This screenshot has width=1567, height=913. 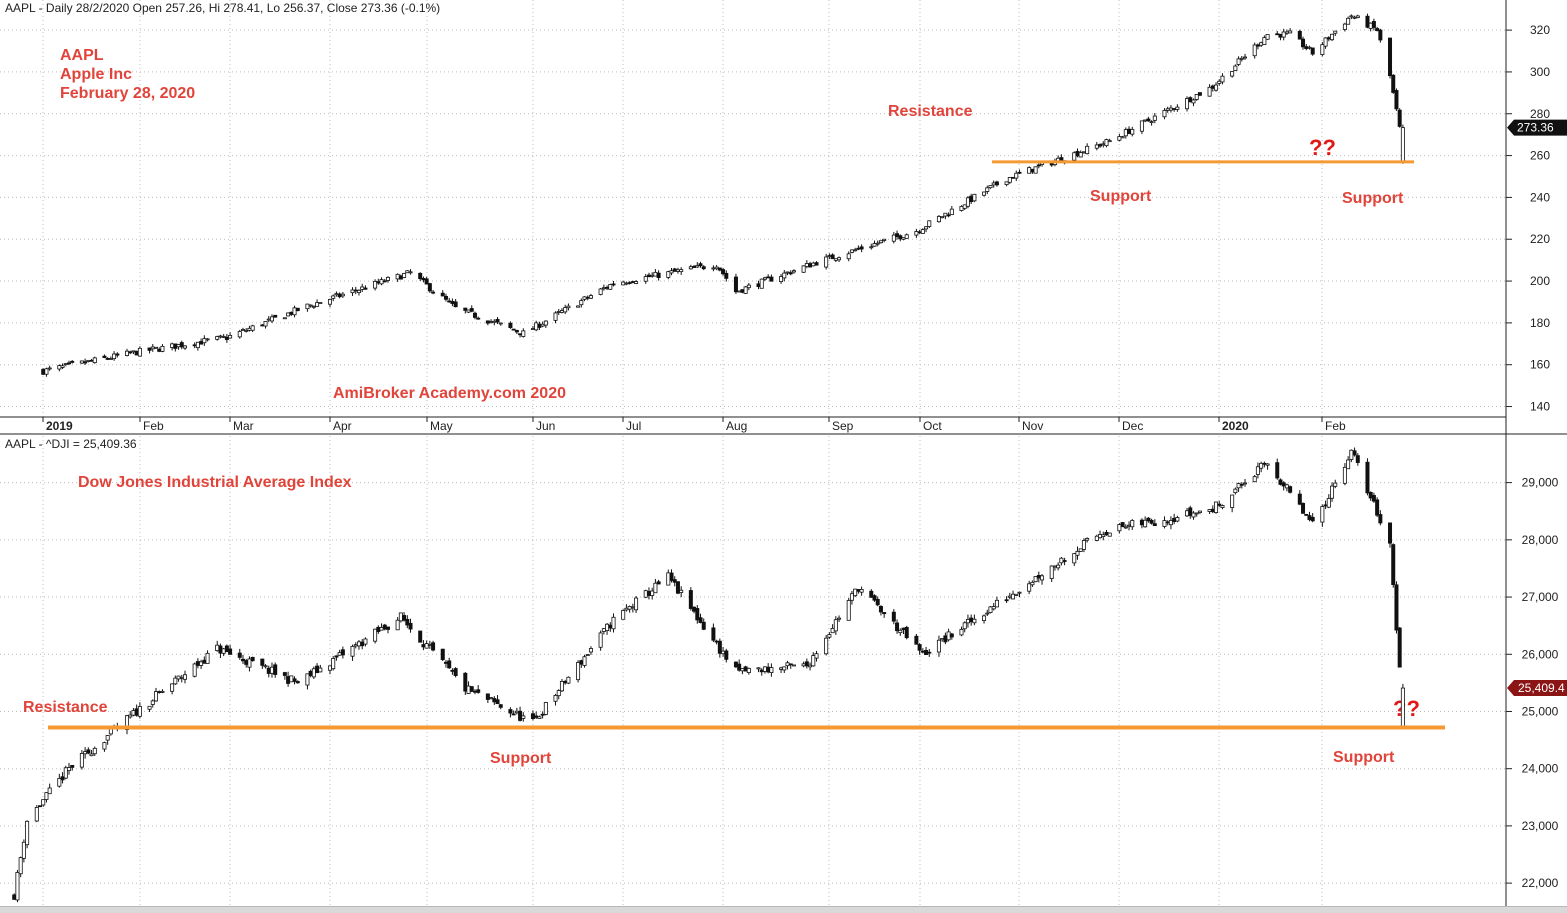 I want to click on ticker-label: AAPL, so click(x=82, y=55).